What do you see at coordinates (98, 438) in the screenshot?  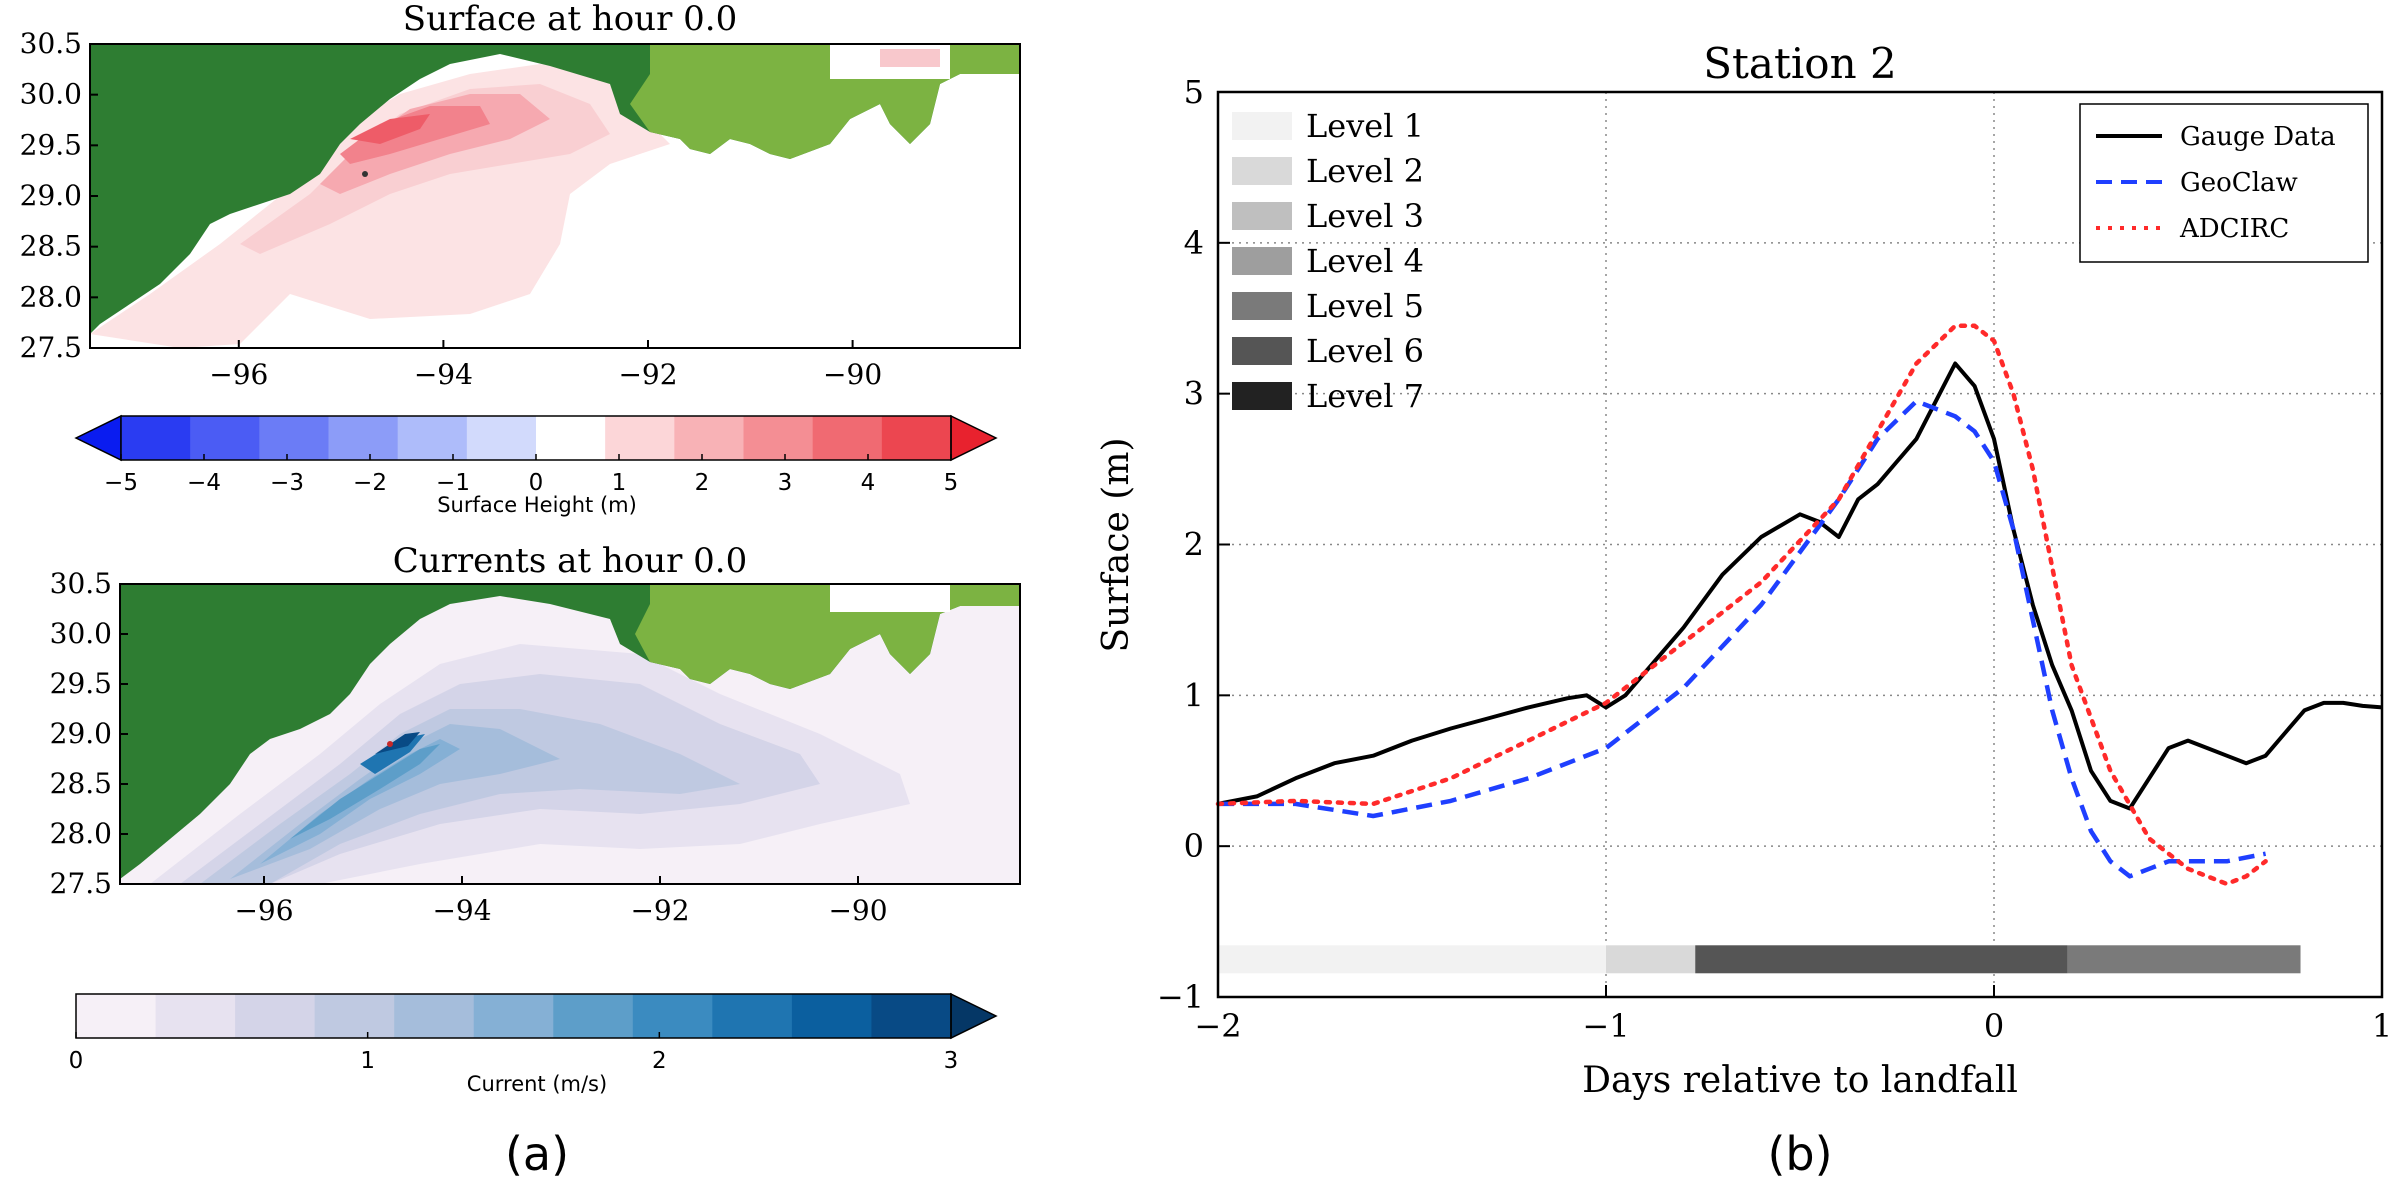 I see `colorbar-arrow-left` at bounding box center [98, 438].